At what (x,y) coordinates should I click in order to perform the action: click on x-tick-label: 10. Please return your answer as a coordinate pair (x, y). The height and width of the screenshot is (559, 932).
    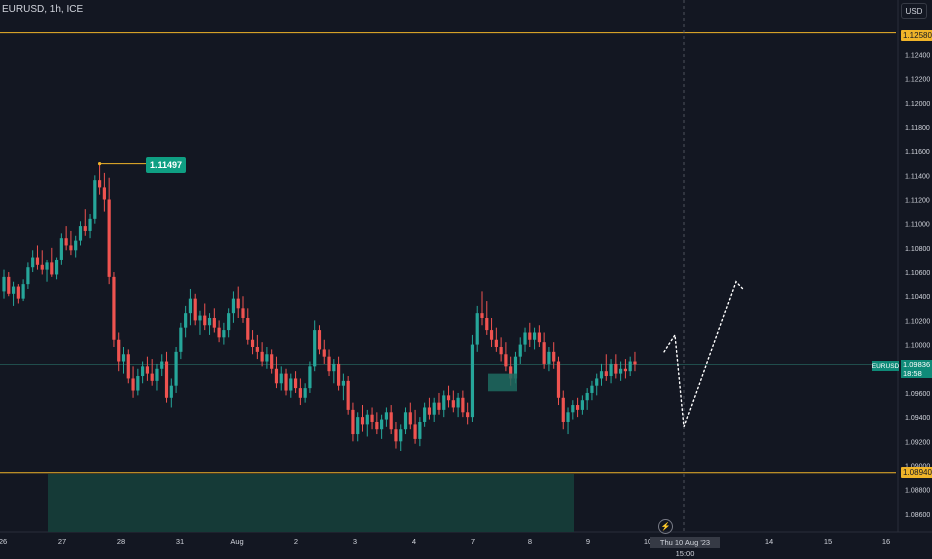
    Looking at the image, I should click on (648, 541).